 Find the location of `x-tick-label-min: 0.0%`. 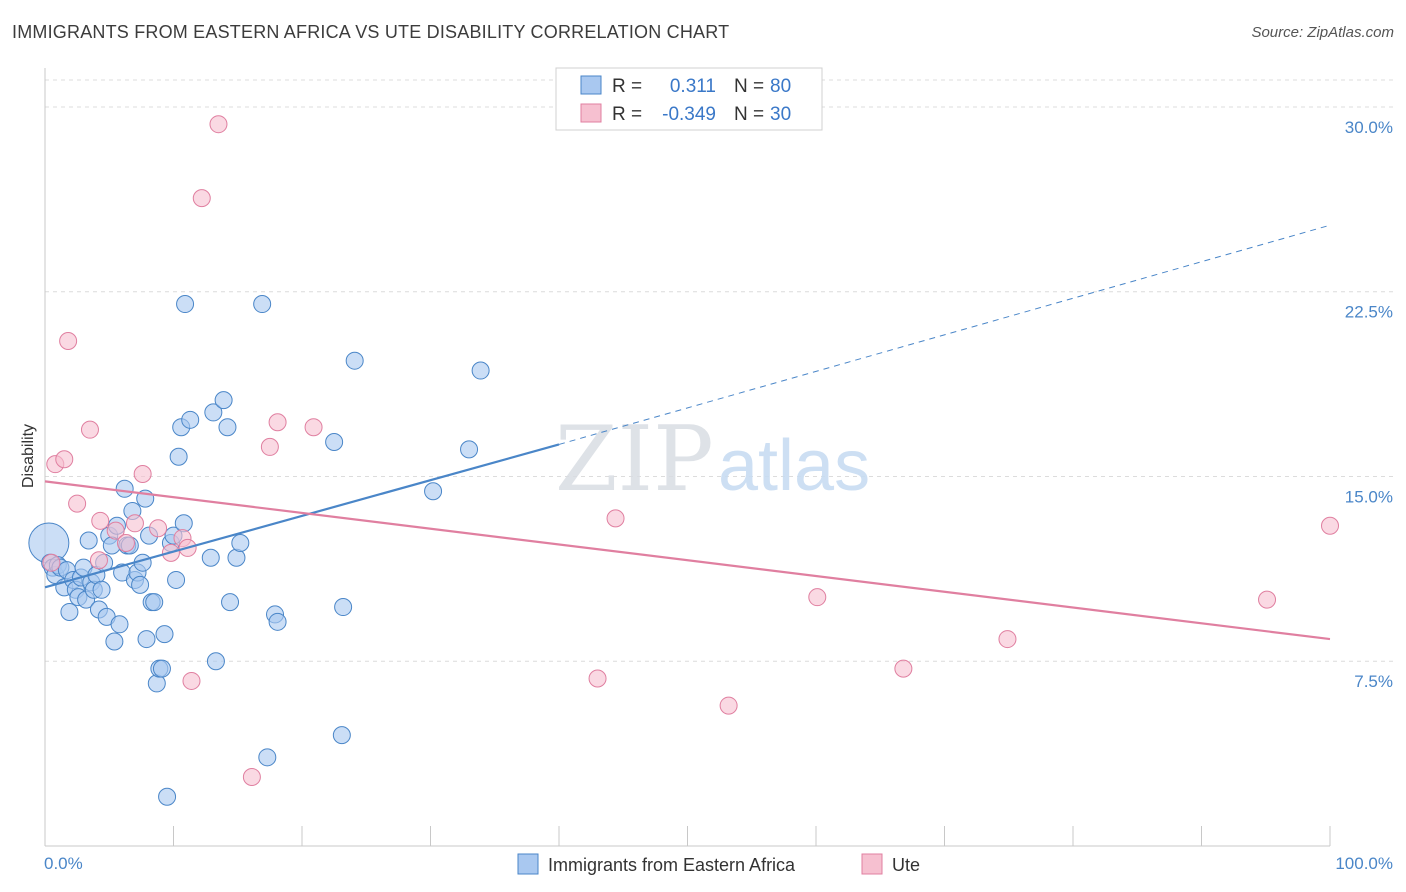

x-tick-label-min: 0.0% is located at coordinates (63, 863).